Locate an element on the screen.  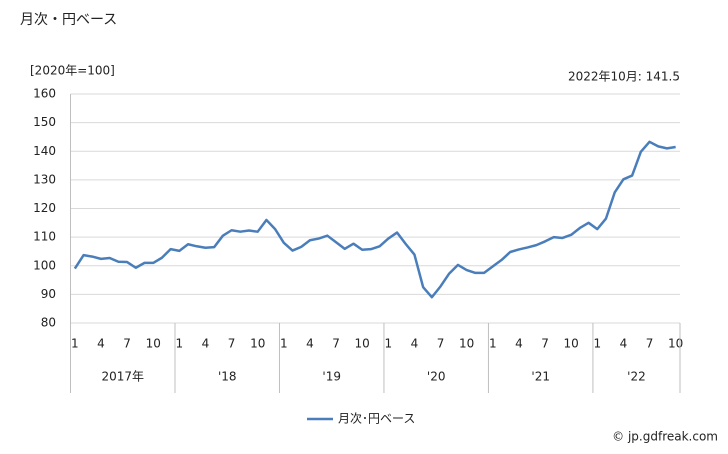
copyright: © jp.gdfreak.com is located at coordinates (665, 437).